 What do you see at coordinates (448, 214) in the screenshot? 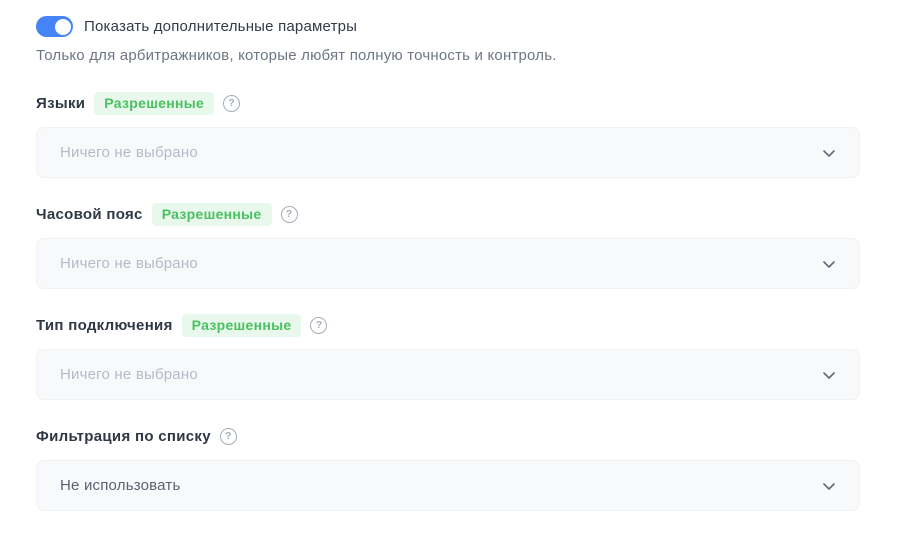
I see `label-row: Часовой пояс Разрешенные ?` at bounding box center [448, 214].